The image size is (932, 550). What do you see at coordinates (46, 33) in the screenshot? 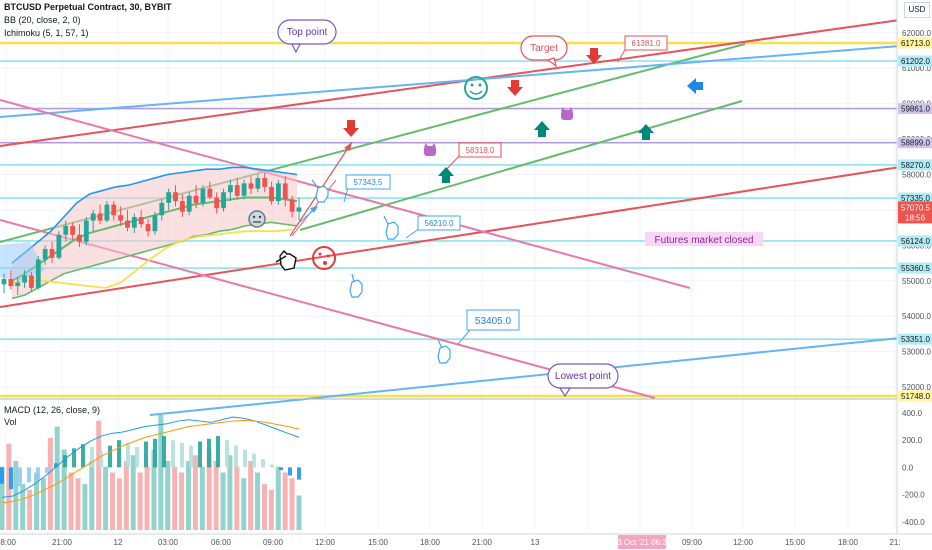
I see `indicator-ichimoku-label: Ichimoku (5, 1, 57, 1)` at bounding box center [46, 33].